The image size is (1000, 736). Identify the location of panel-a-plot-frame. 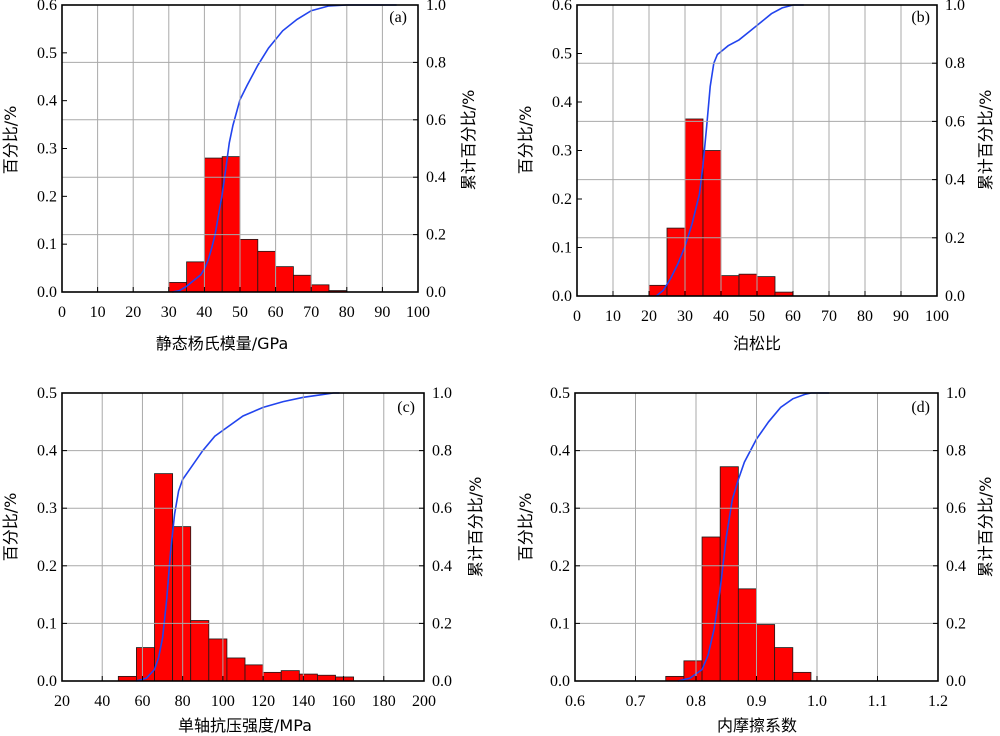
(240, 148).